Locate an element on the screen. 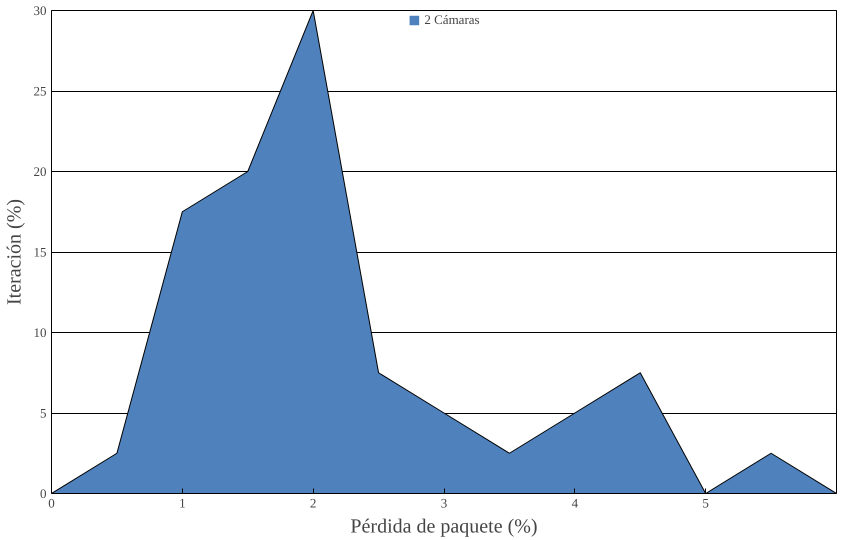 The height and width of the screenshot is (540, 841). x-tick-label: 4 is located at coordinates (575, 503).